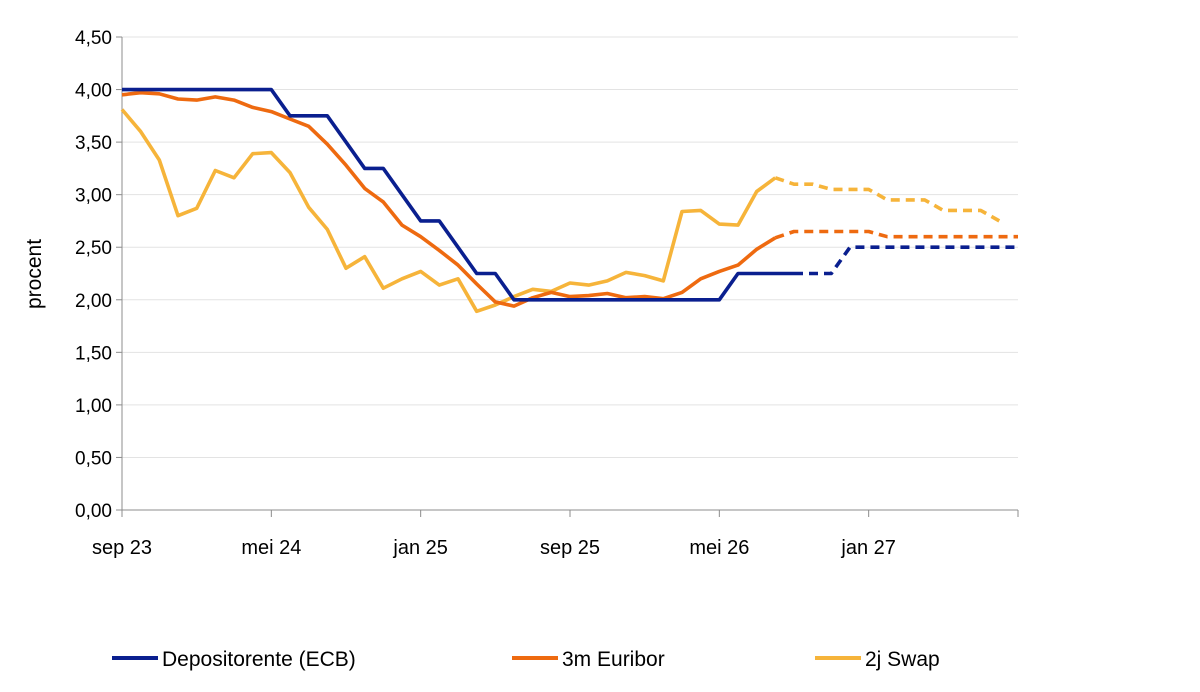  Describe the element at coordinates (93, 248) in the screenshot. I see `y-tick-label: 2,50` at that location.